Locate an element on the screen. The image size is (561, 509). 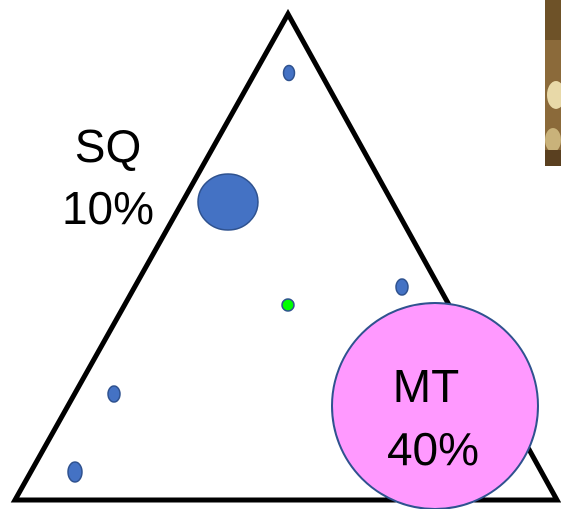
blue-dot-top is located at coordinates (289, 73).